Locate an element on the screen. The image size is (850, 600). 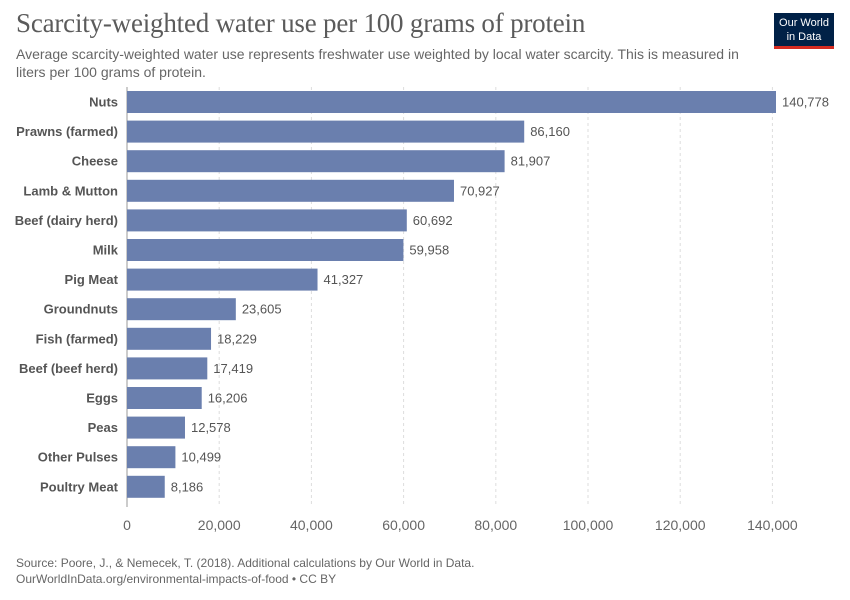
category-label: Cheese is located at coordinates (95, 161).